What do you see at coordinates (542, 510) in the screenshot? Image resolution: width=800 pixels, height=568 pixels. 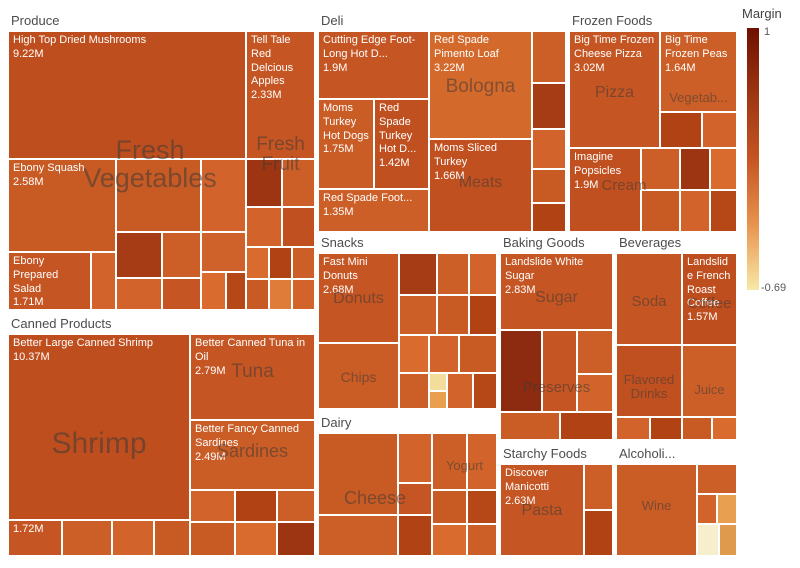 I see `treemap-cell-discover-manicotti: Discover Manicotti 2.63M` at bounding box center [542, 510].